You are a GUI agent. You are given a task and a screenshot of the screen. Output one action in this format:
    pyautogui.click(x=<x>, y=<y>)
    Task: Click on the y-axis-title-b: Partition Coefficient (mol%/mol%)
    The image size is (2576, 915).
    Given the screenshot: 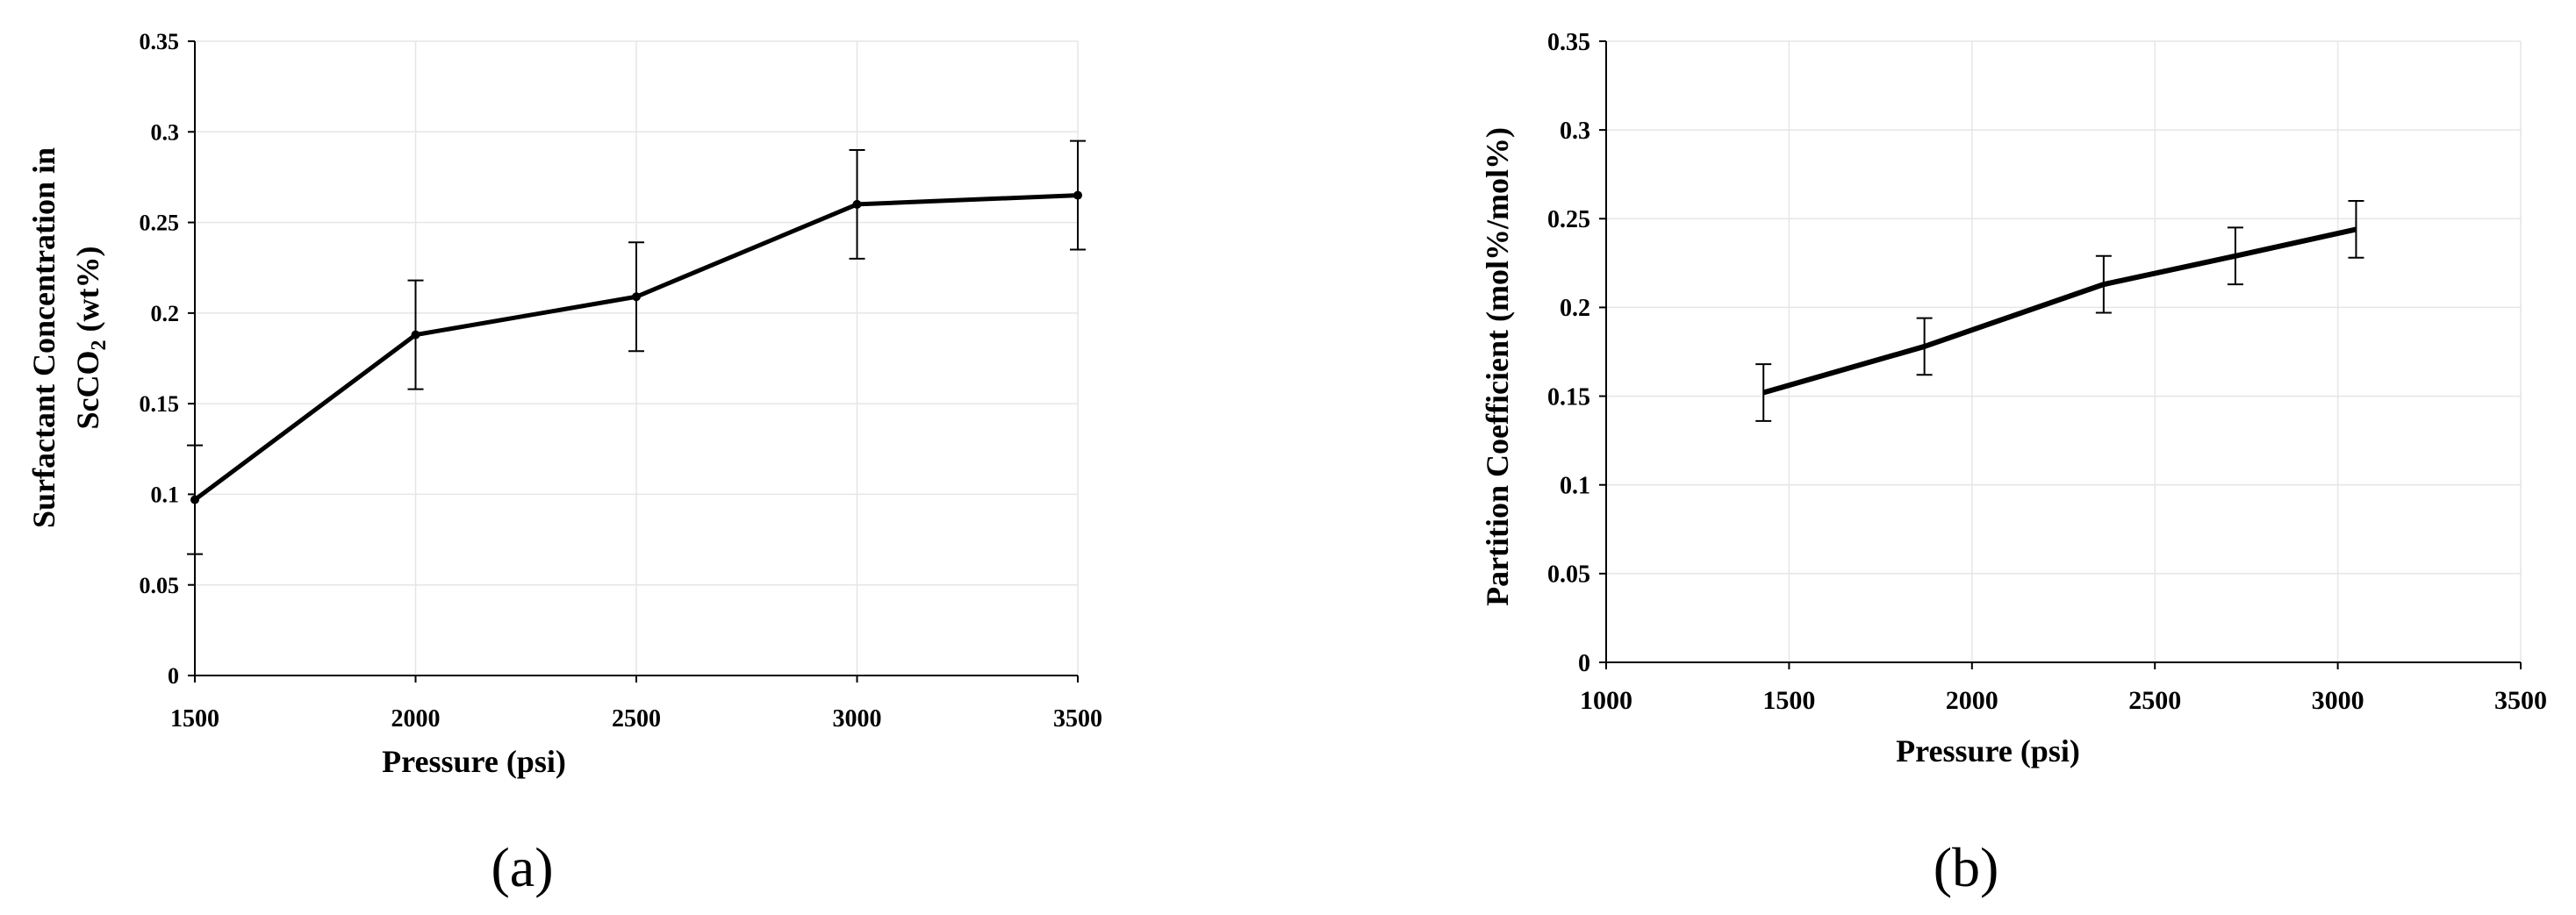 What is the action you would take?
    pyautogui.click(x=1497, y=367)
    